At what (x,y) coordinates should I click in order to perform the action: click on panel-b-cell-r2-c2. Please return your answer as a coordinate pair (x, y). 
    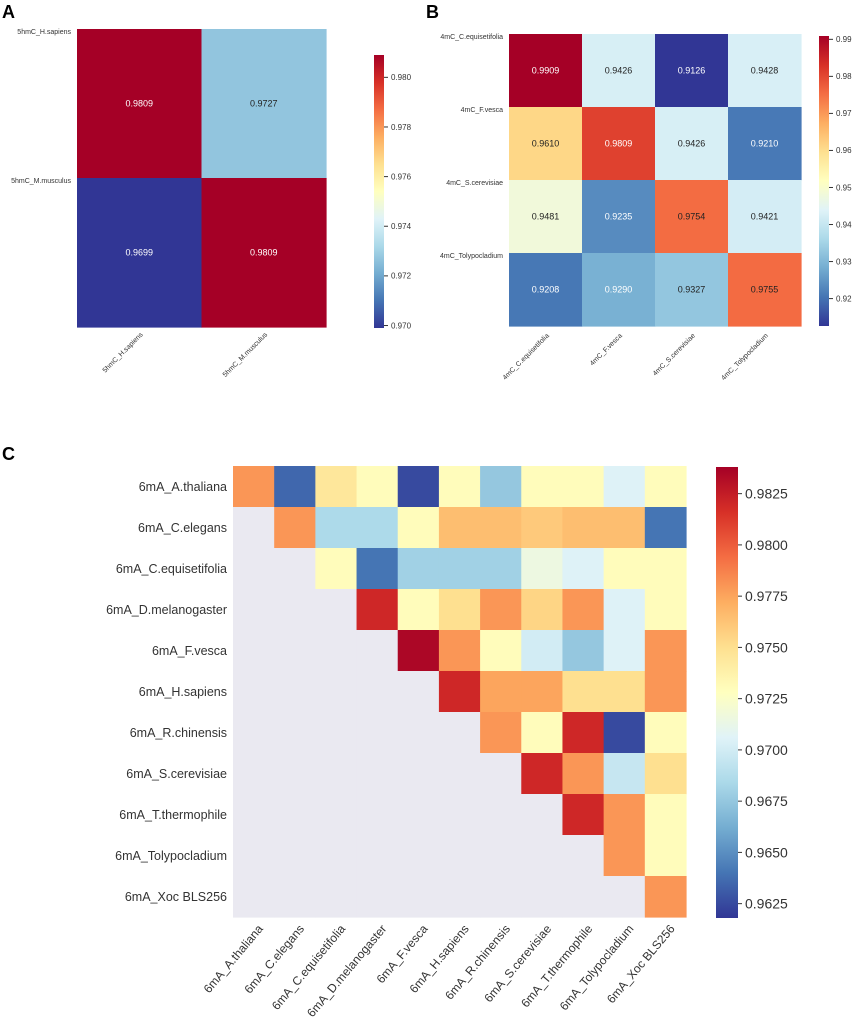
    Looking at the image, I should click on (692, 217).